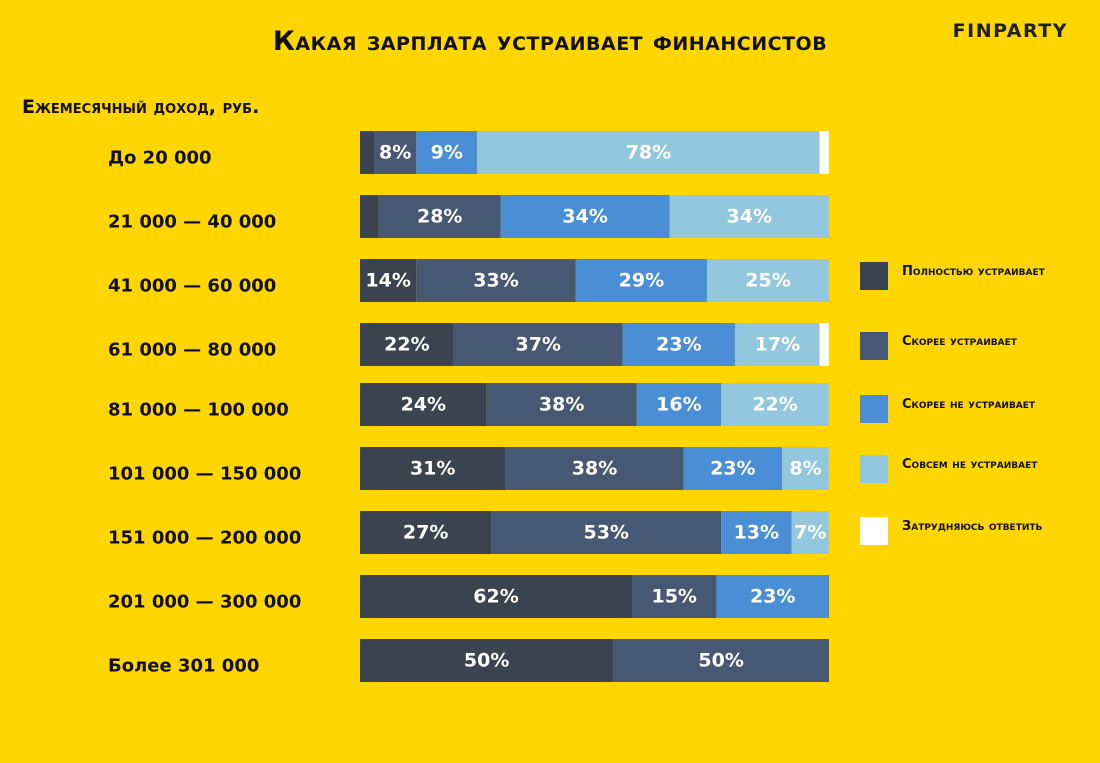 This screenshot has width=1100, height=763. Describe the element at coordinates (204, 602) in the screenshot. I see `category-label: 201 000 — 300 000` at that location.